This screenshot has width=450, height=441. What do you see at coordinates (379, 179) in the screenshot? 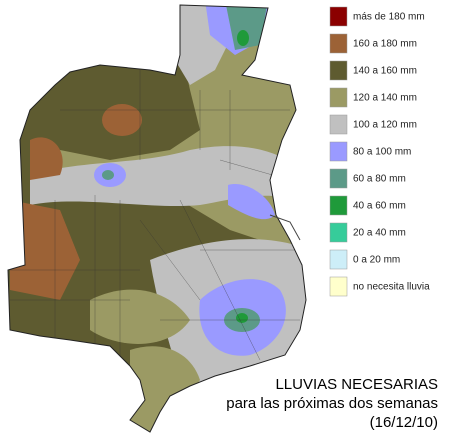
I see `legend-label: 60 a 80 mm` at bounding box center [379, 179].